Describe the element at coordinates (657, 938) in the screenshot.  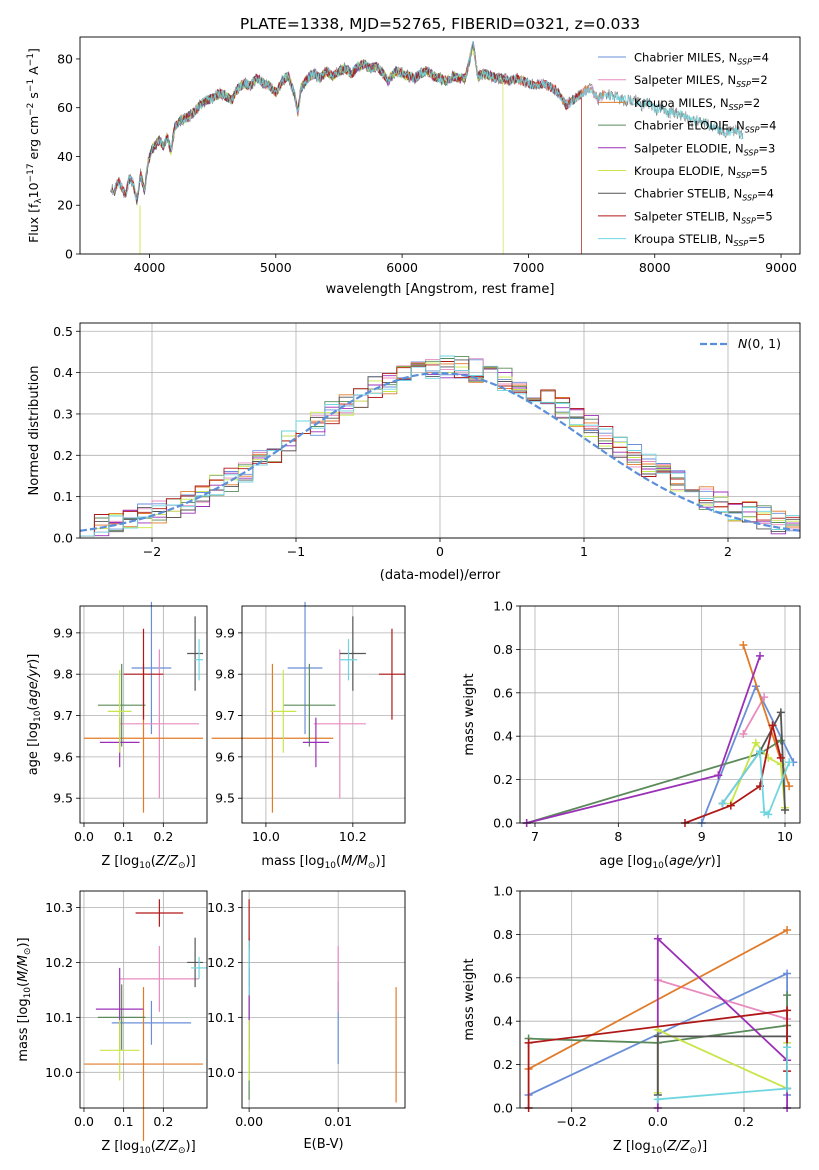
I see `weight-marker-salpeter_elodie` at that location.